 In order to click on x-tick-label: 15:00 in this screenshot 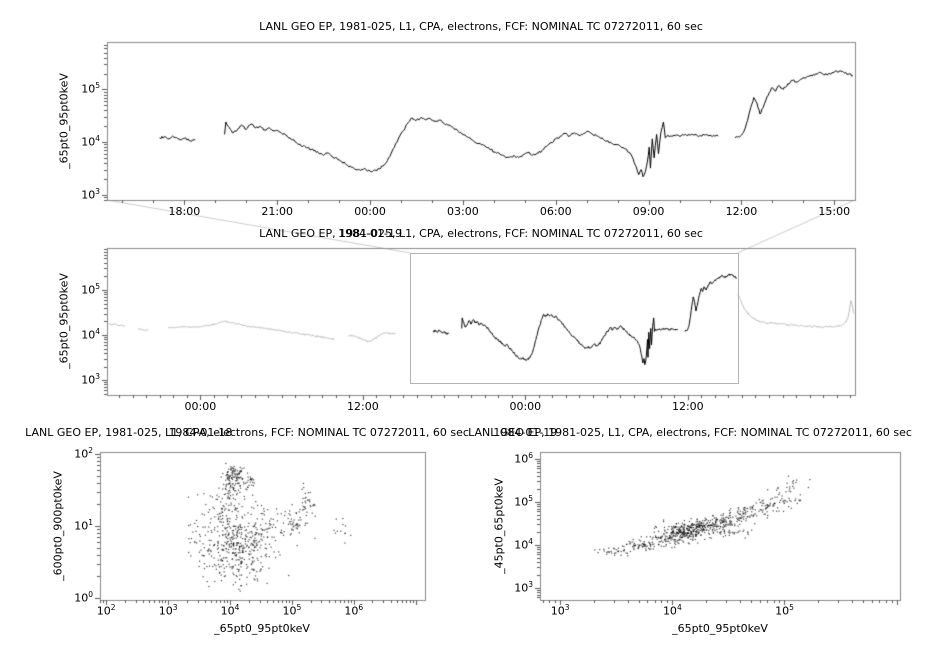, I will do `click(834, 211)`.